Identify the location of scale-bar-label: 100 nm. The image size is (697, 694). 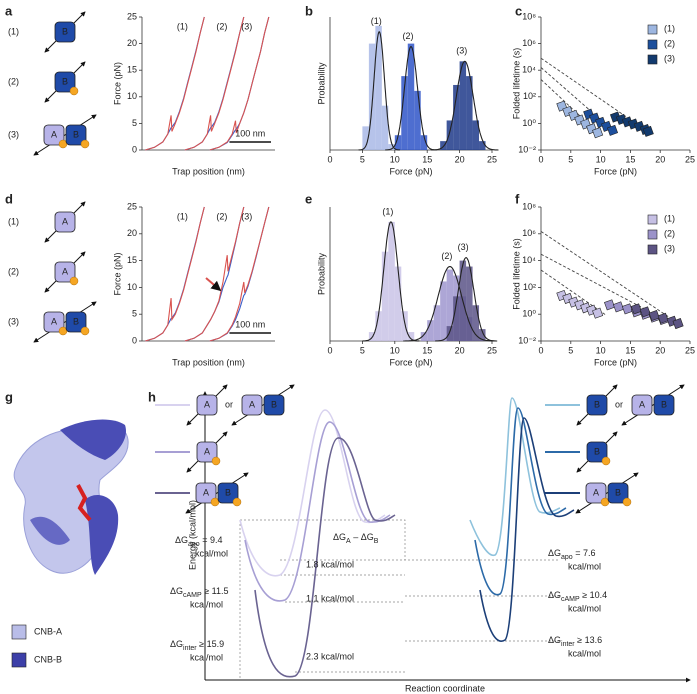
(250, 324).